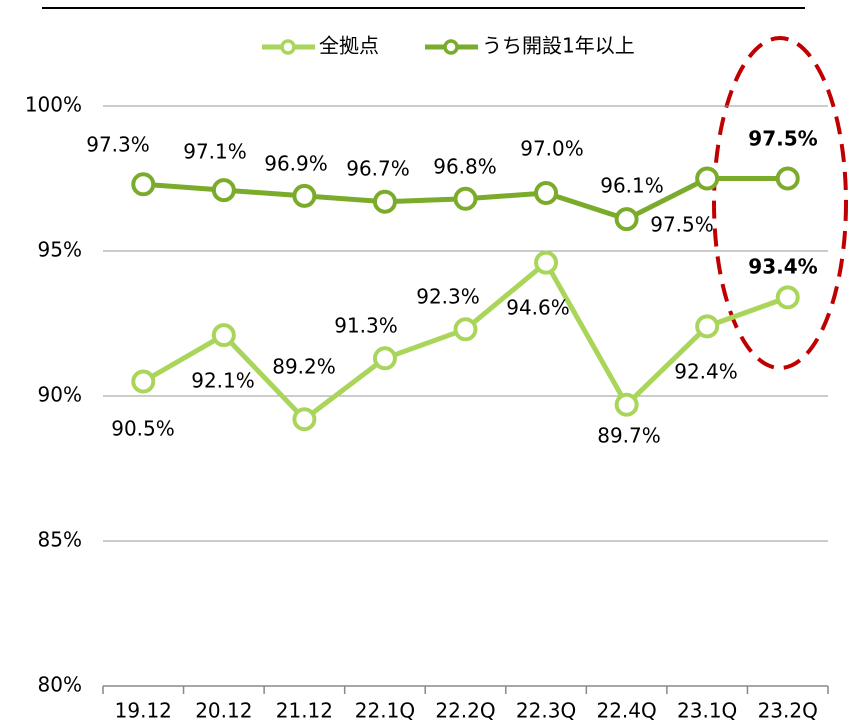  Describe the element at coordinates (682, 225) in the screenshot. I see `value-label: 97.5%` at that location.